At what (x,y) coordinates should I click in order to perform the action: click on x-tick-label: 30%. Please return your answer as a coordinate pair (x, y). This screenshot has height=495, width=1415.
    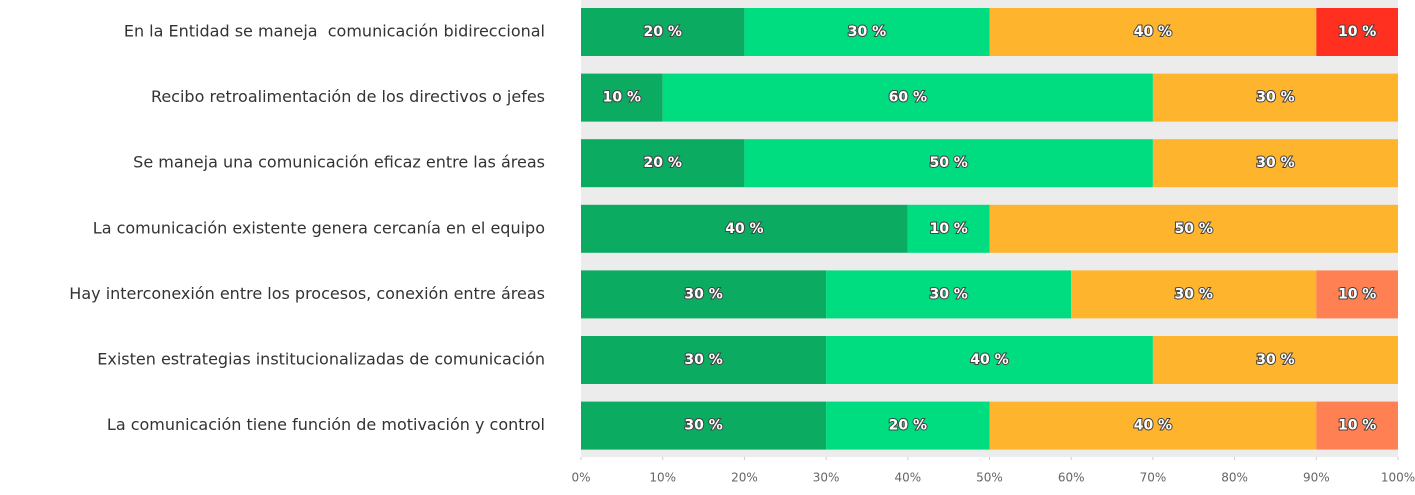
    Looking at the image, I should click on (826, 478).